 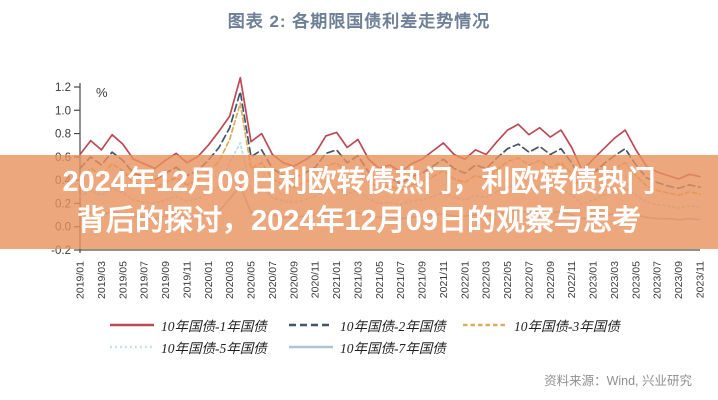 What do you see at coordinates (145, 280) in the screenshot?
I see `x-tick-label: 2019/07` at bounding box center [145, 280].